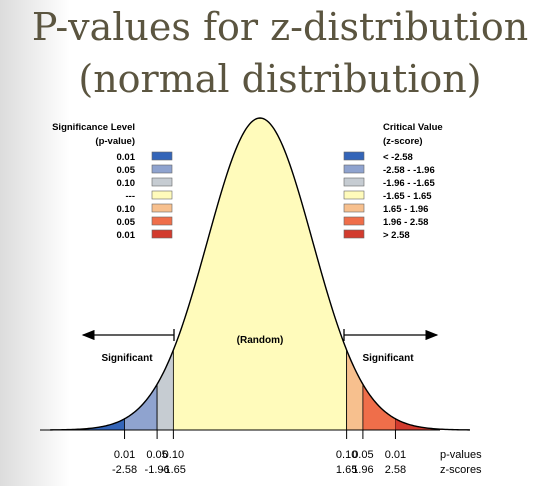 Image resolution: width=560 pixels, height=486 pixels. What do you see at coordinates (405, 209) in the screenshot?
I see `legend-right-label: 1.65 - 1.96` at bounding box center [405, 209].